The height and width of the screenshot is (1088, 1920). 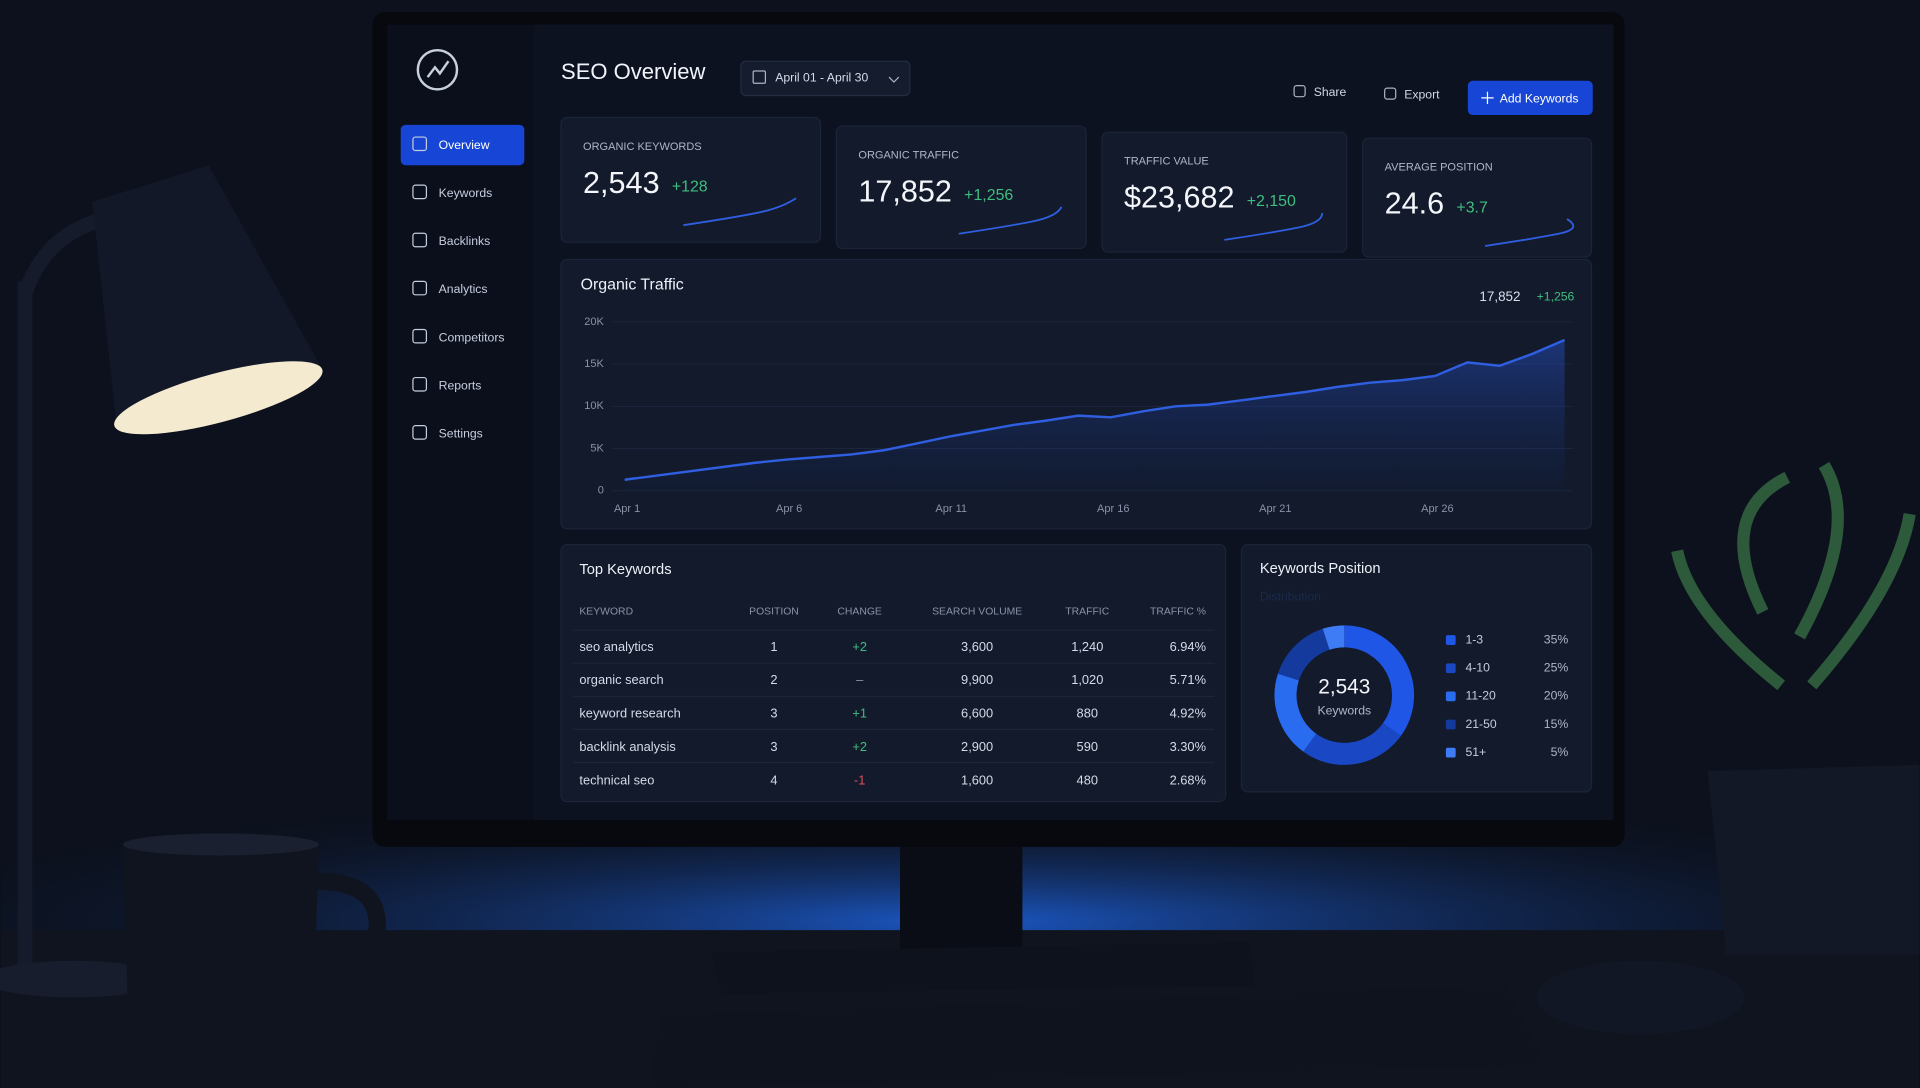 I want to click on action-button: Export, so click(x=1422, y=95).